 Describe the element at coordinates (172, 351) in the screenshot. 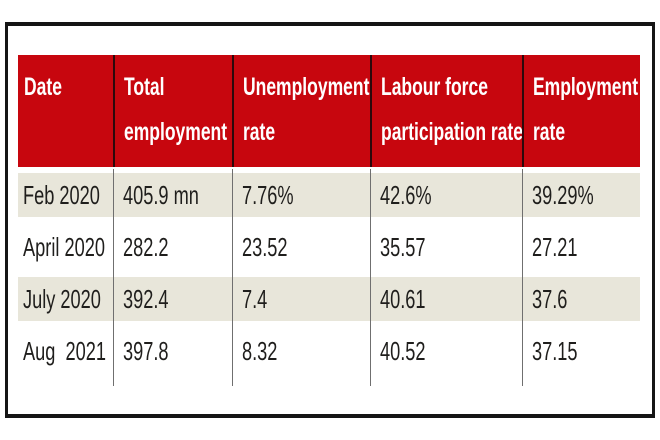

I see `table-cell: 397.8` at that location.